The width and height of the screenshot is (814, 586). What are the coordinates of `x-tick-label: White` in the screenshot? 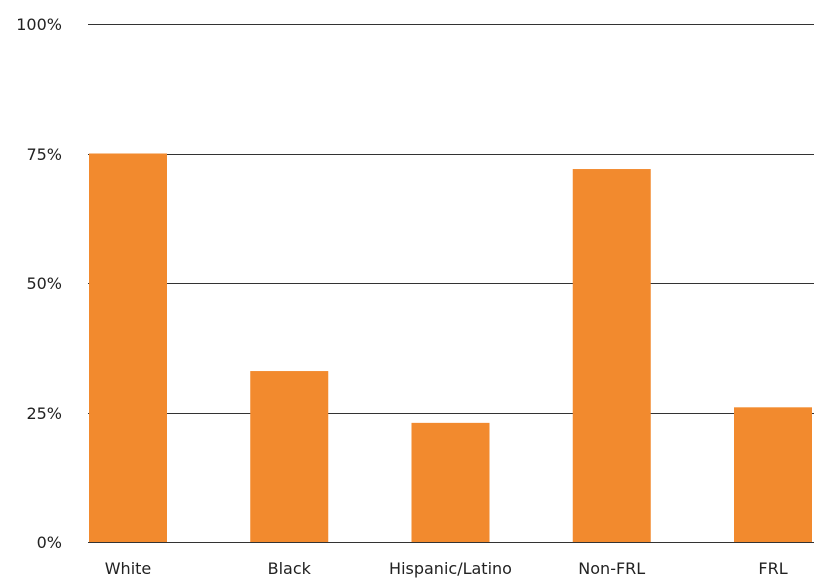 It's located at (128, 568).